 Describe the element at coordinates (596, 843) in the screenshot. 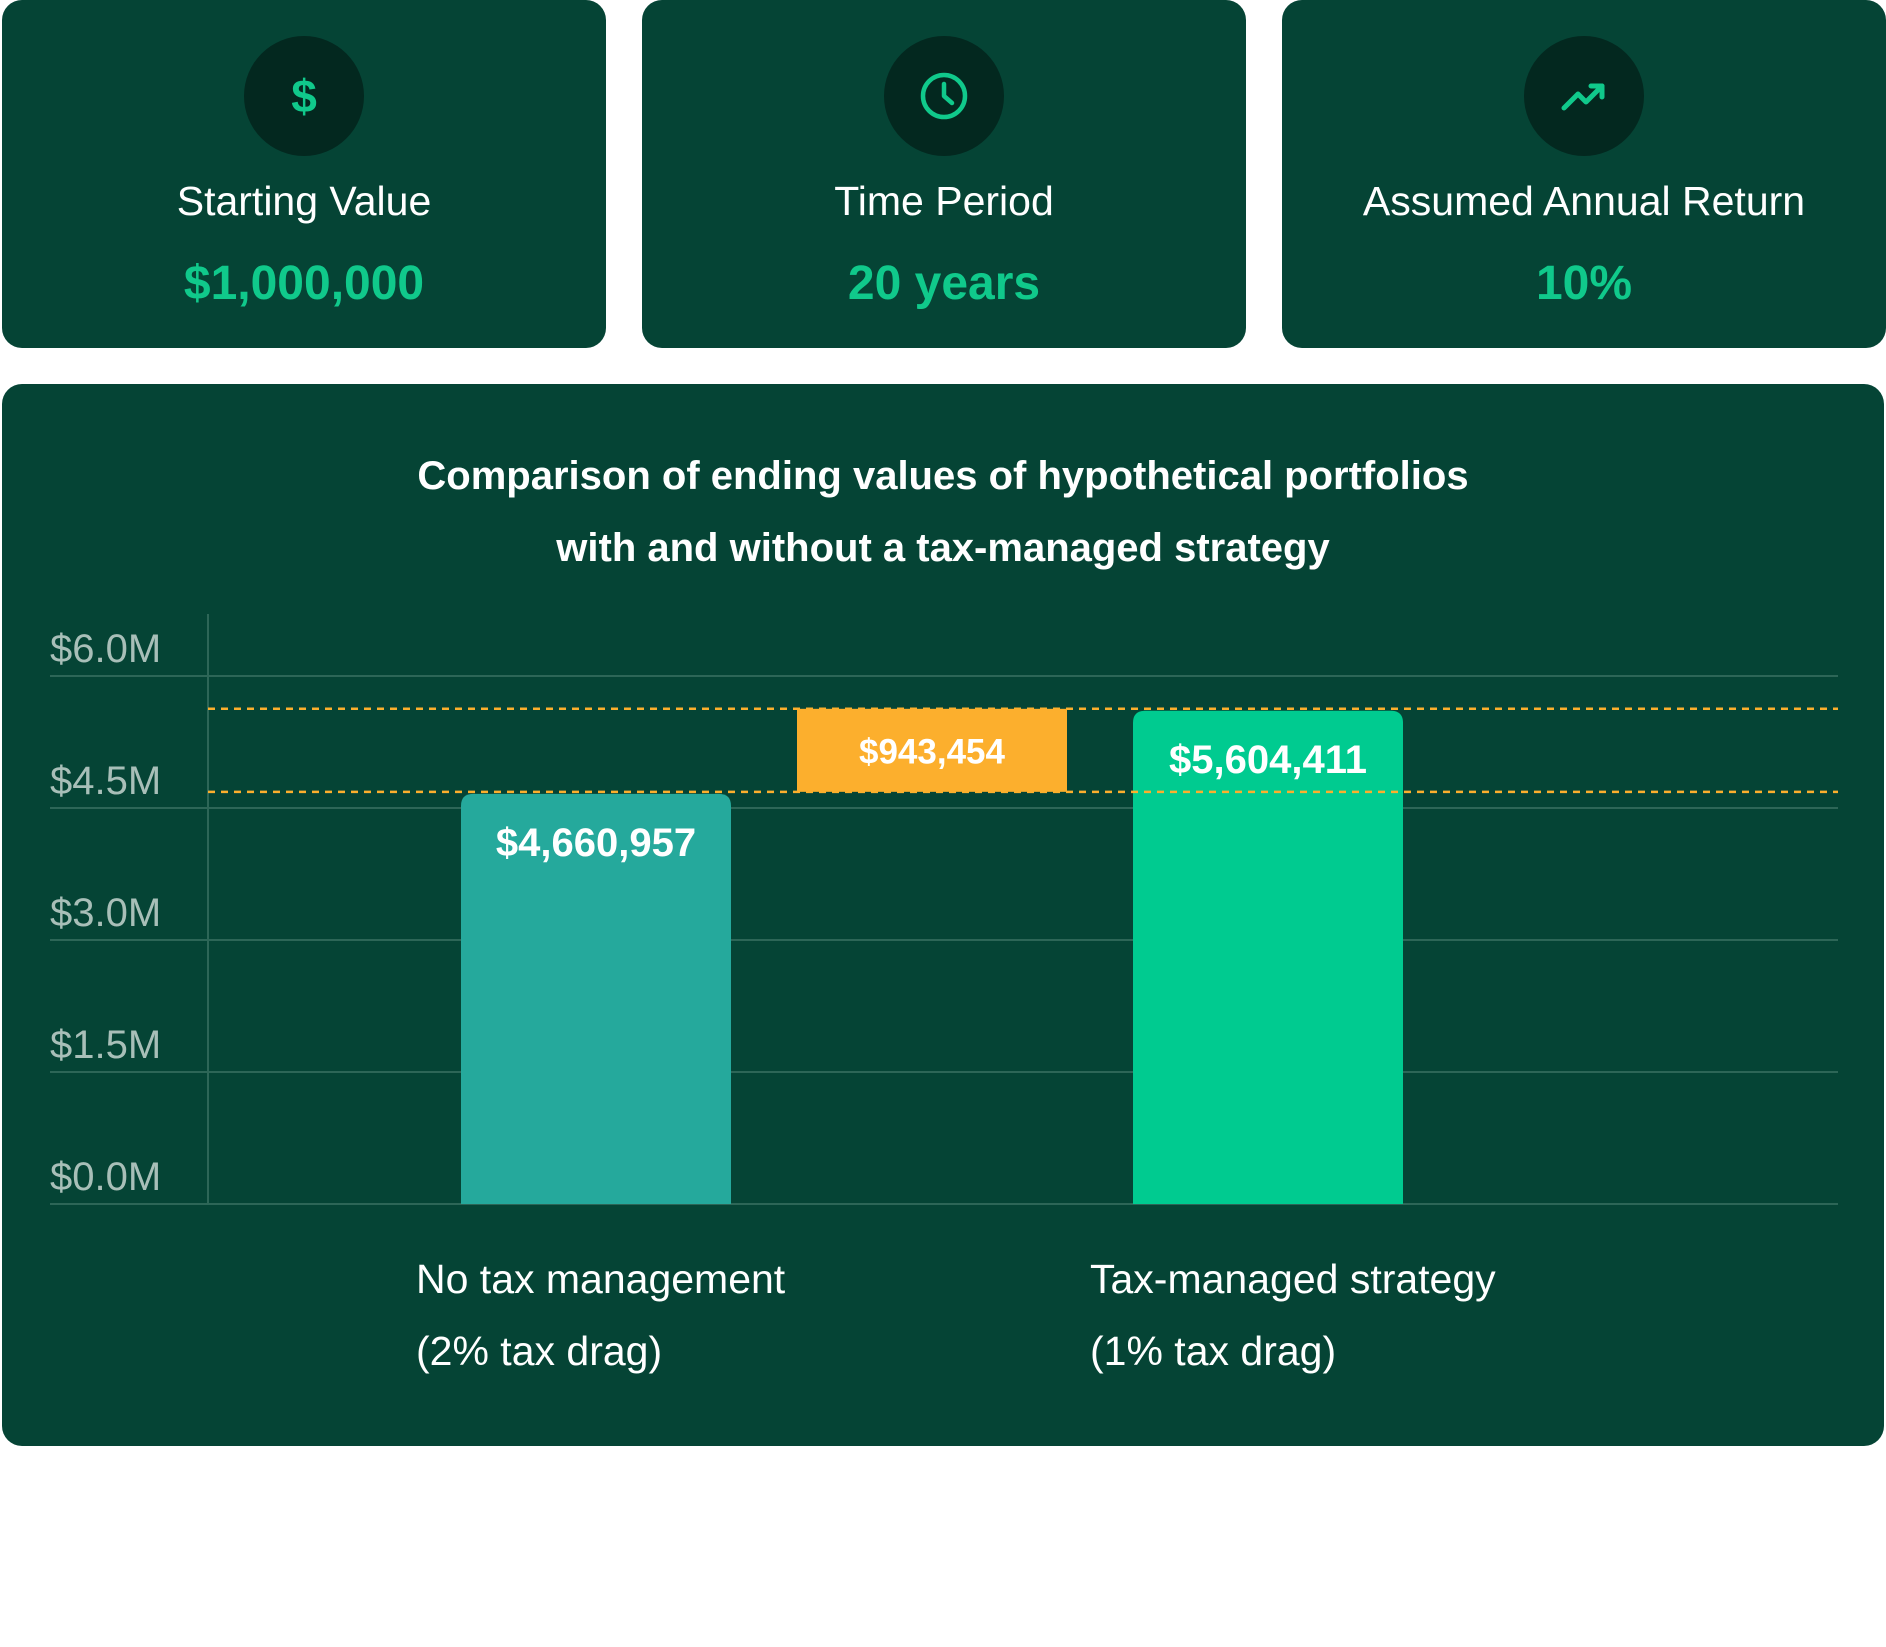

I see `bar-value-label: $4,660,957` at that location.